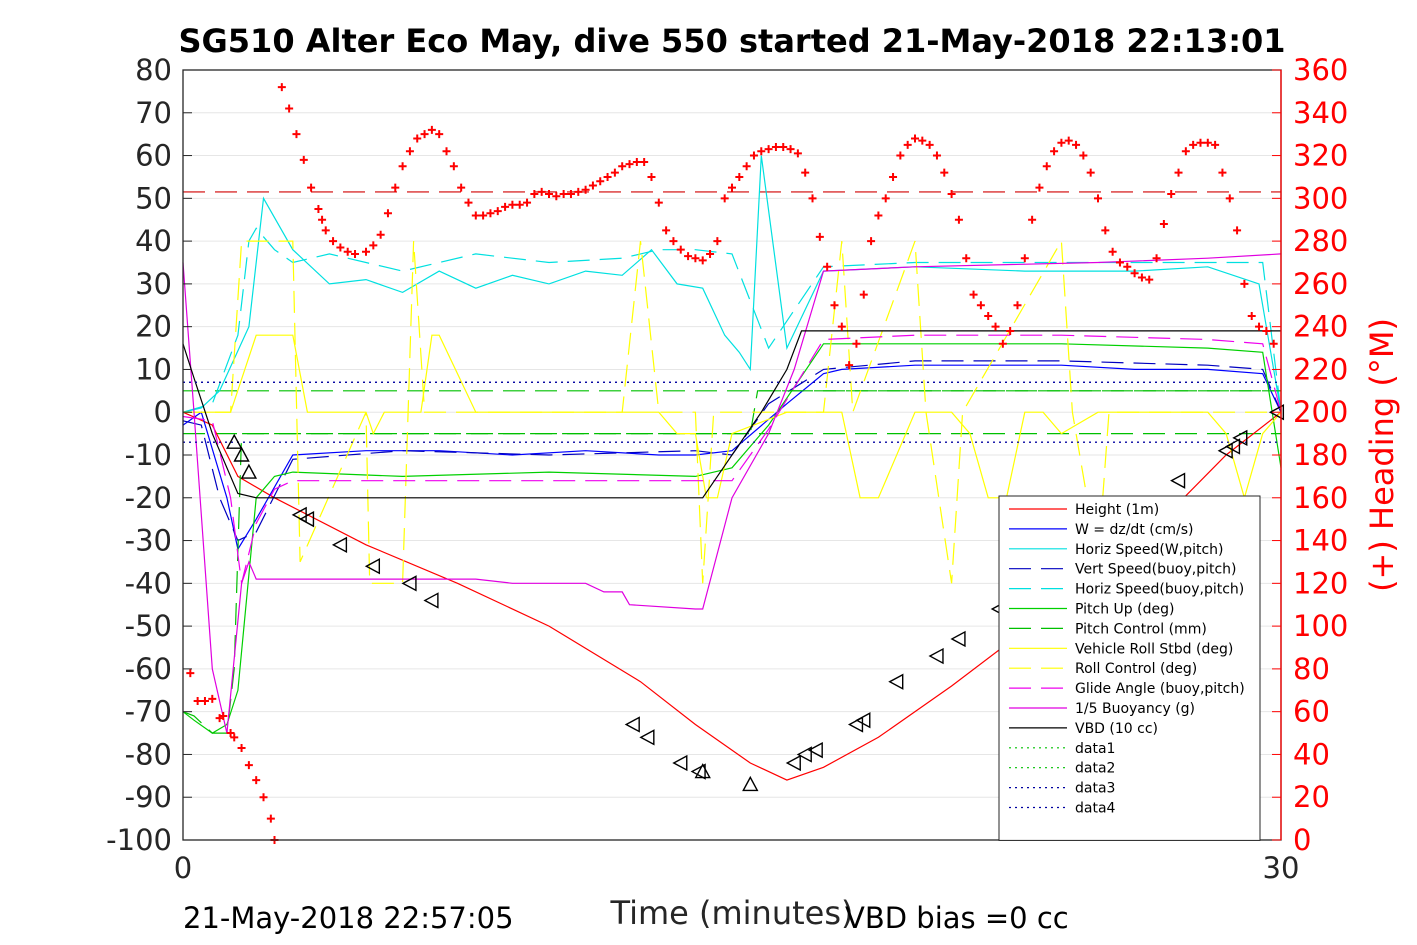 The width and height of the screenshot is (1417, 945). I want to click on legend-entry: Horiz Speed(buoy,pitch), so click(1159, 590).